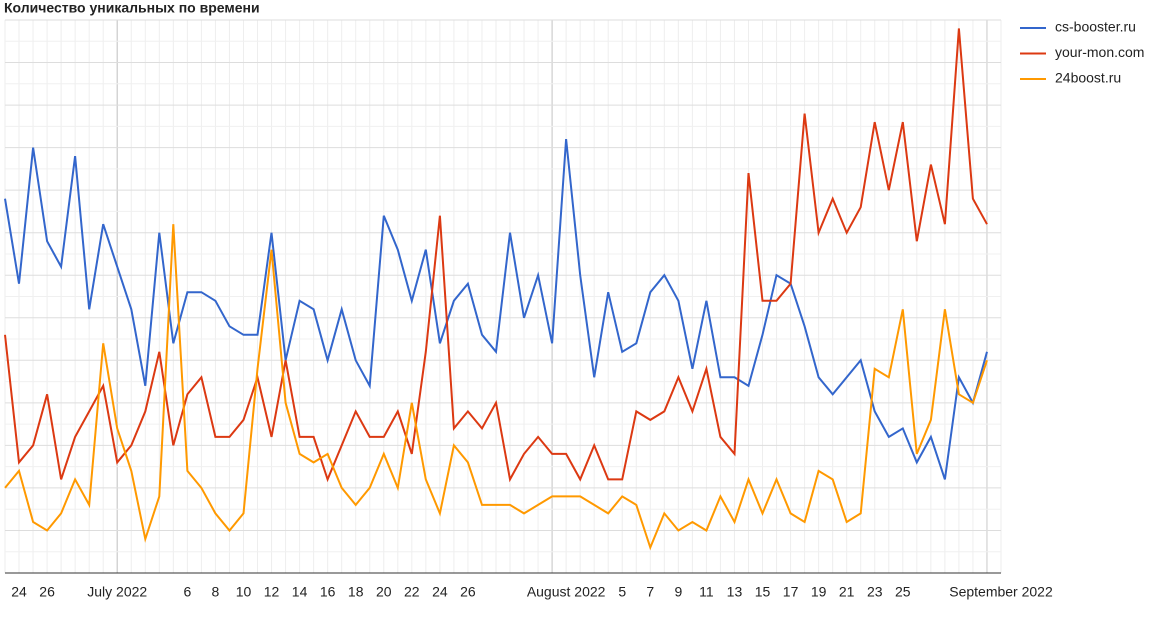 The width and height of the screenshot is (1159, 621). I want to click on x-tick-label: 8, so click(216, 592).